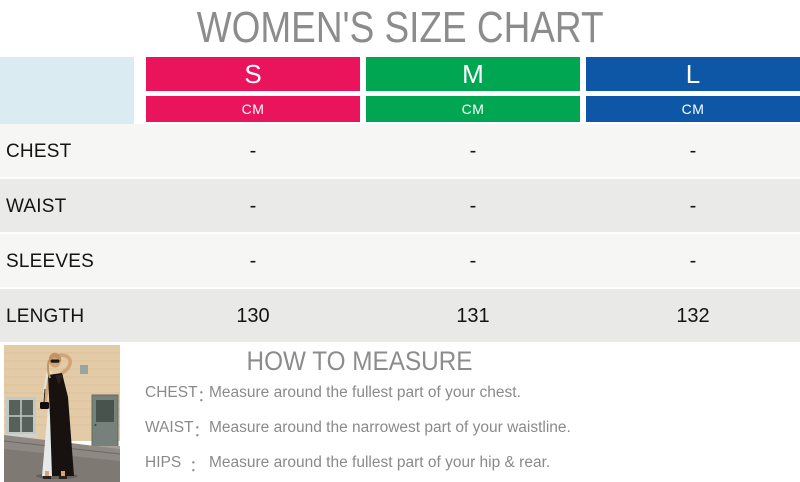 Image resolution: width=800 pixels, height=482 pixels. What do you see at coordinates (473, 74) in the screenshot?
I see `size-header-m: M` at bounding box center [473, 74].